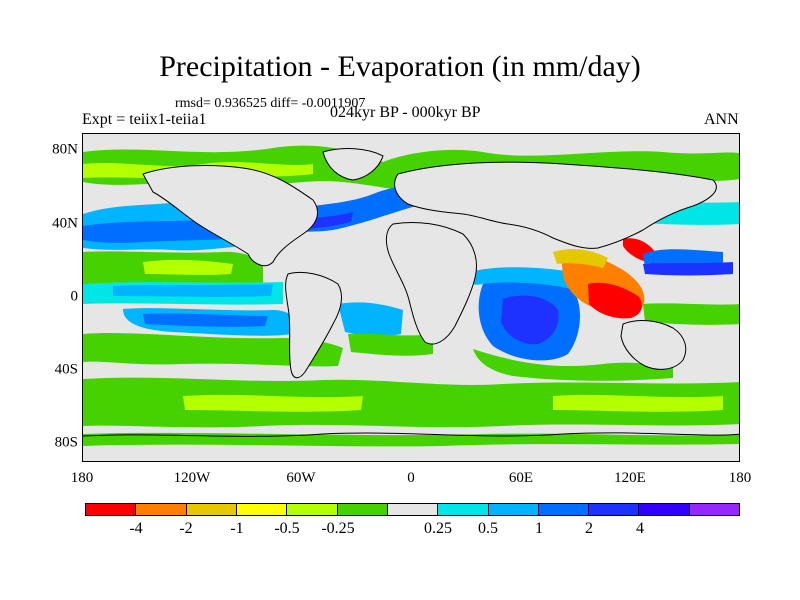 This screenshot has height=600, width=800. What do you see at coordinates (589, 528) in the screenshot?
I see `colorbar-label: 2` at bounding box center [589, 528].